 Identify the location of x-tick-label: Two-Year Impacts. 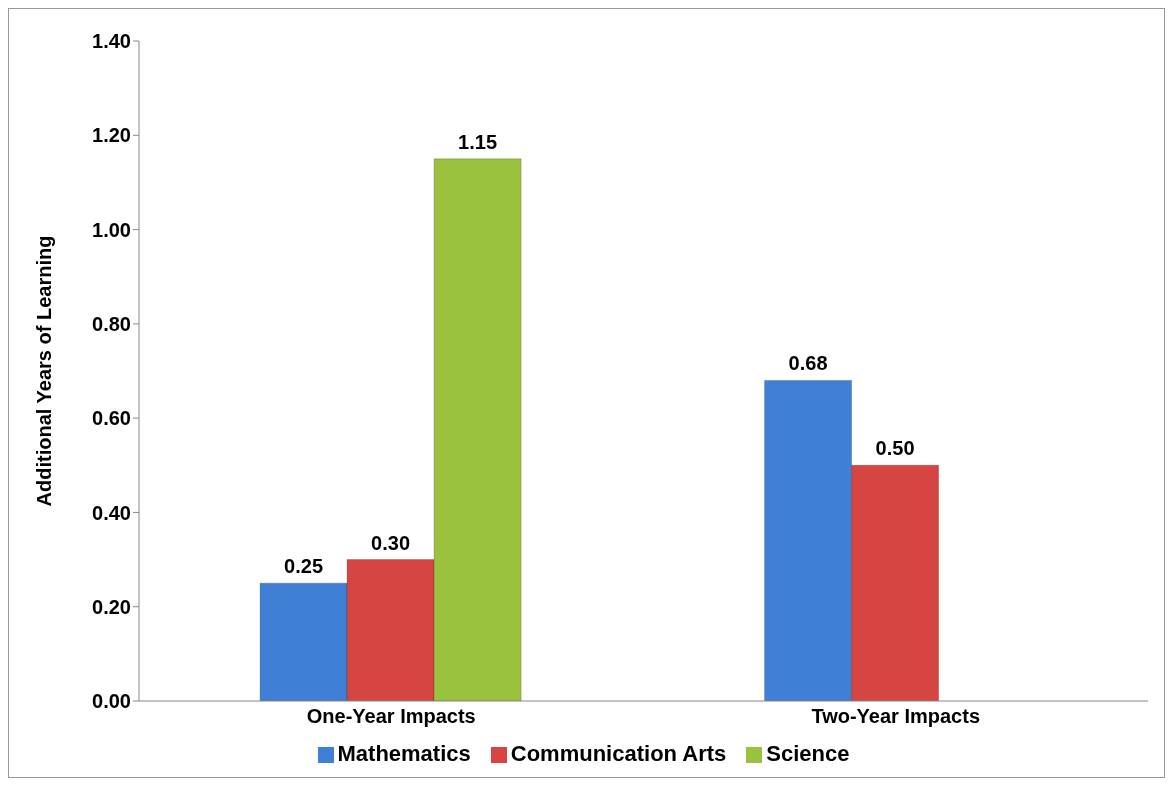
(896, 716).